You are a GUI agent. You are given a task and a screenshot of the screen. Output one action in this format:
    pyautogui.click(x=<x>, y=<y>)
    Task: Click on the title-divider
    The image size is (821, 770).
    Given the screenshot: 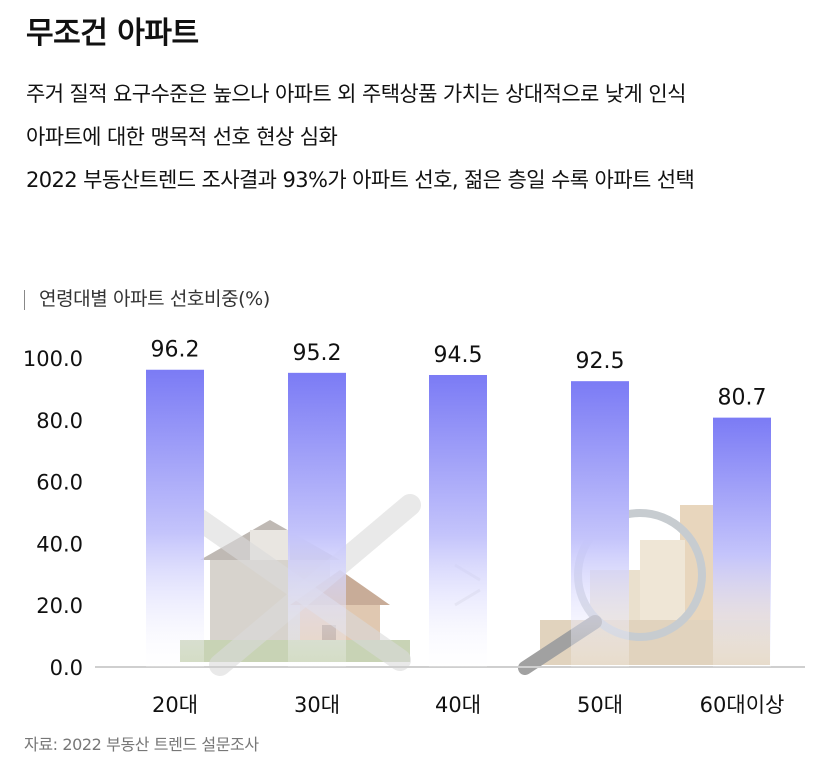 What is the action you would take?
    pyautogui.click(x=24, y=299)
    